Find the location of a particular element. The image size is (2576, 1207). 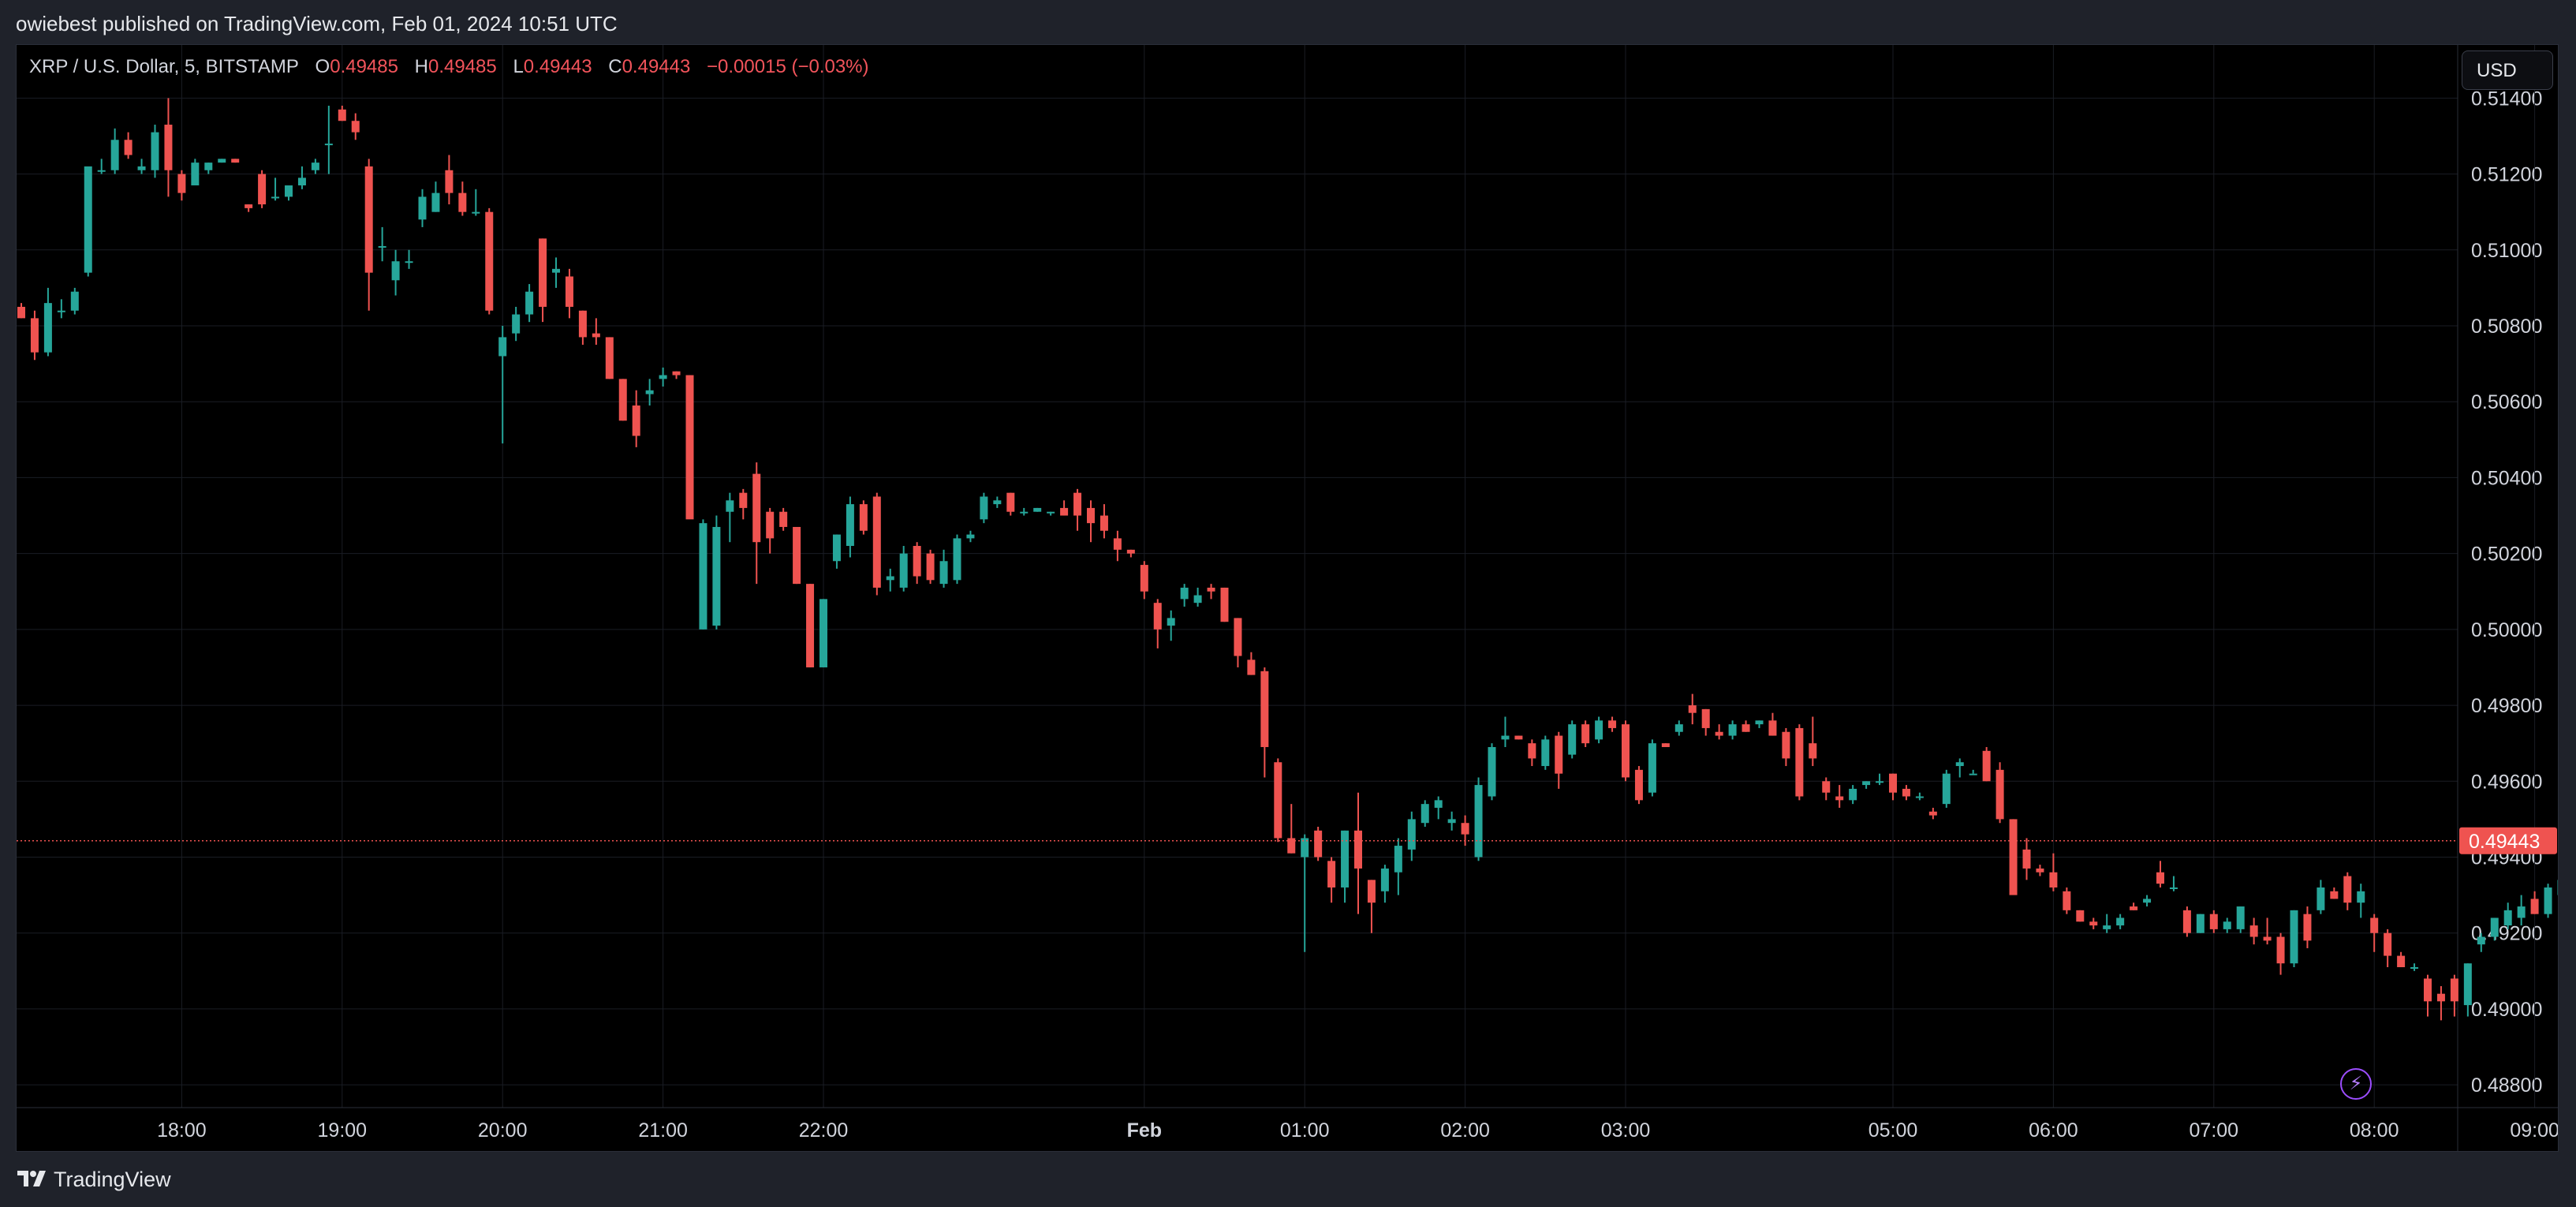

last-price-badge is located at coordinates (2508, 840).